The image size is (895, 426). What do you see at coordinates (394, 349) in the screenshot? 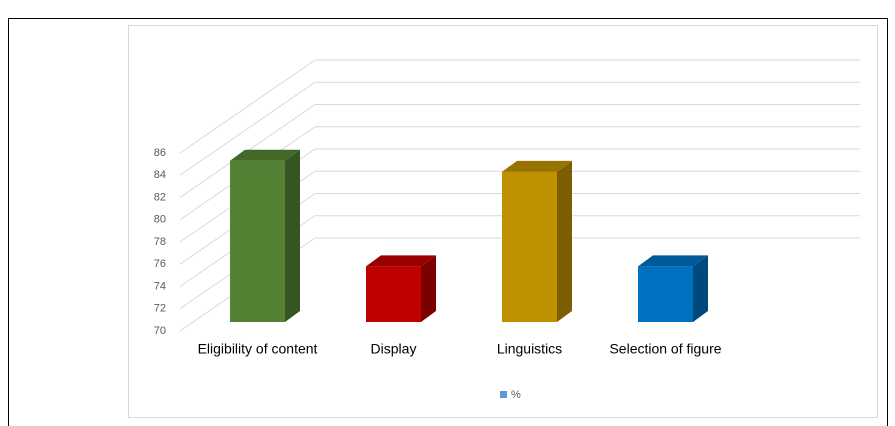
I see `x-tick-label: Display` at bounding box center [394, 349].